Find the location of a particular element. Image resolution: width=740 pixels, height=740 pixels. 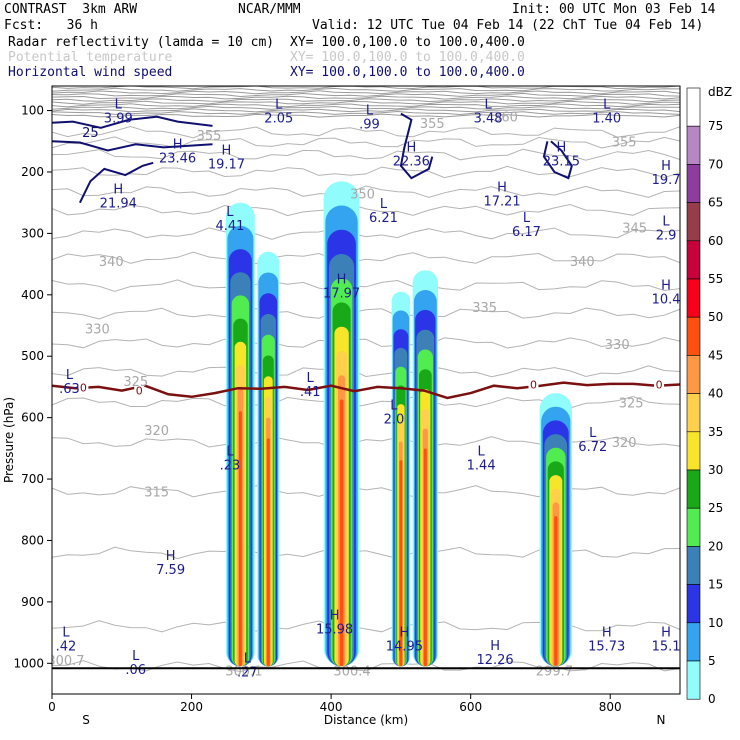

wind-extremum-value: 2.9 is located at coordinates (666, 235).